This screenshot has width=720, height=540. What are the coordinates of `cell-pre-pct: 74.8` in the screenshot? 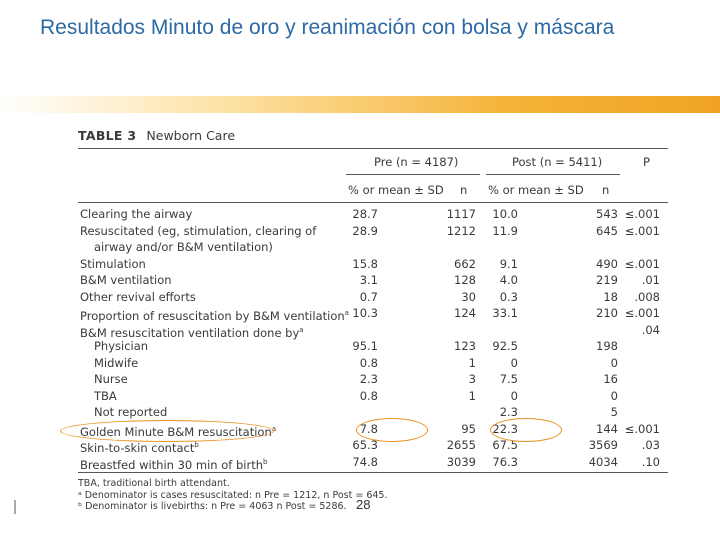 It's located at (365, 461).